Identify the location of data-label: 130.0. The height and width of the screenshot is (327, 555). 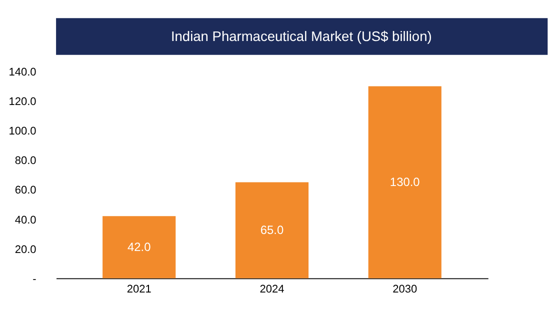
(405, 181).